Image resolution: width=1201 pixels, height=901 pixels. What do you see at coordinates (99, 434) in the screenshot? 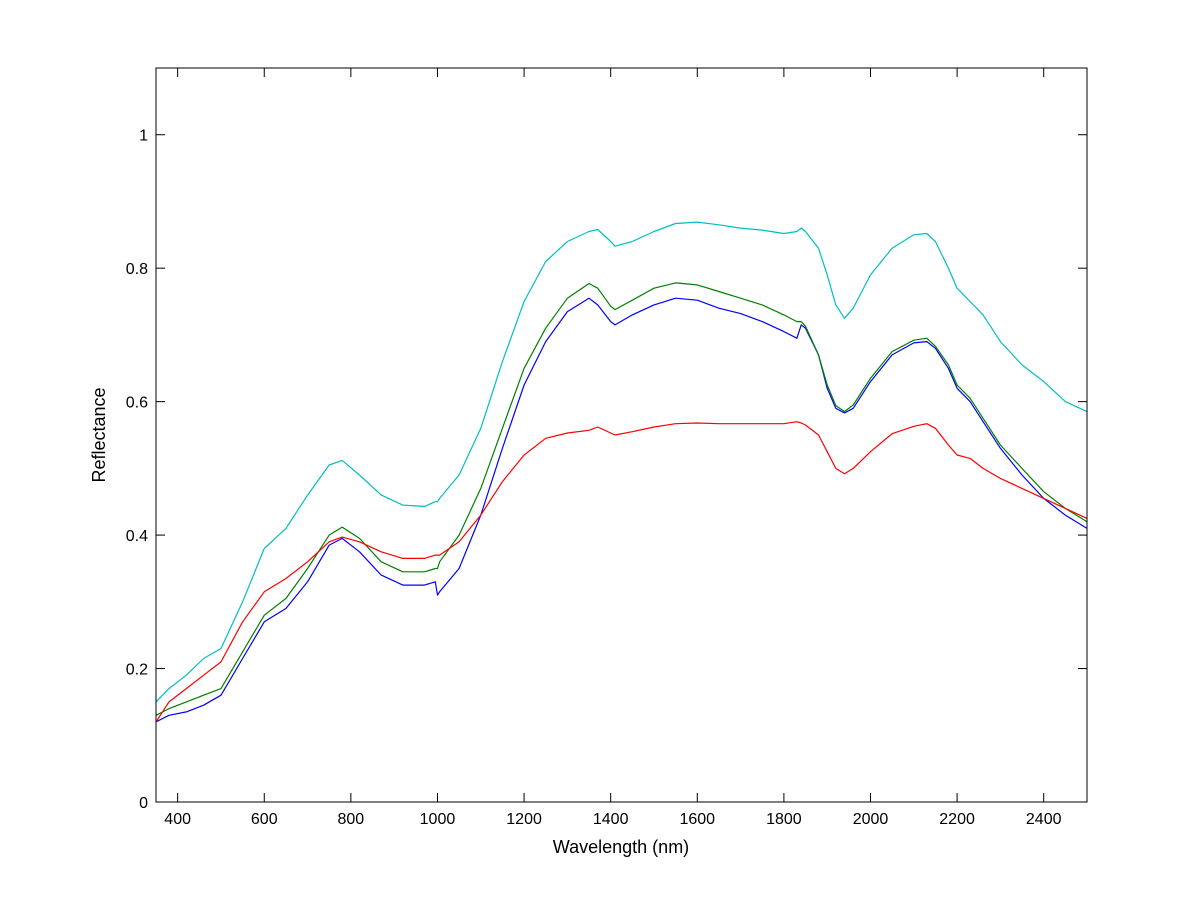
I see `y-axis-label: Reflectance` at bounding box center [99, 434].